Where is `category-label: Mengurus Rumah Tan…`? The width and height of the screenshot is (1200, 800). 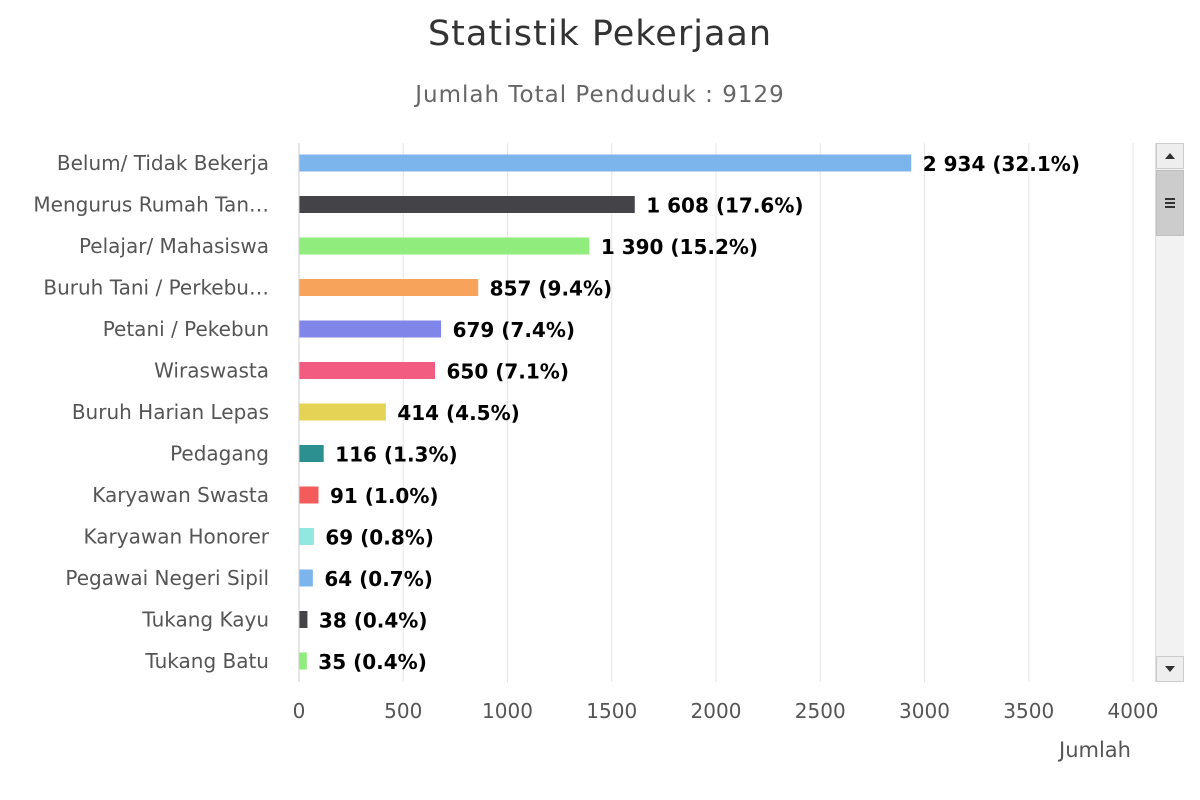 category-label: Mengurus Rumah Tan… is located at coordinates (151, 205).